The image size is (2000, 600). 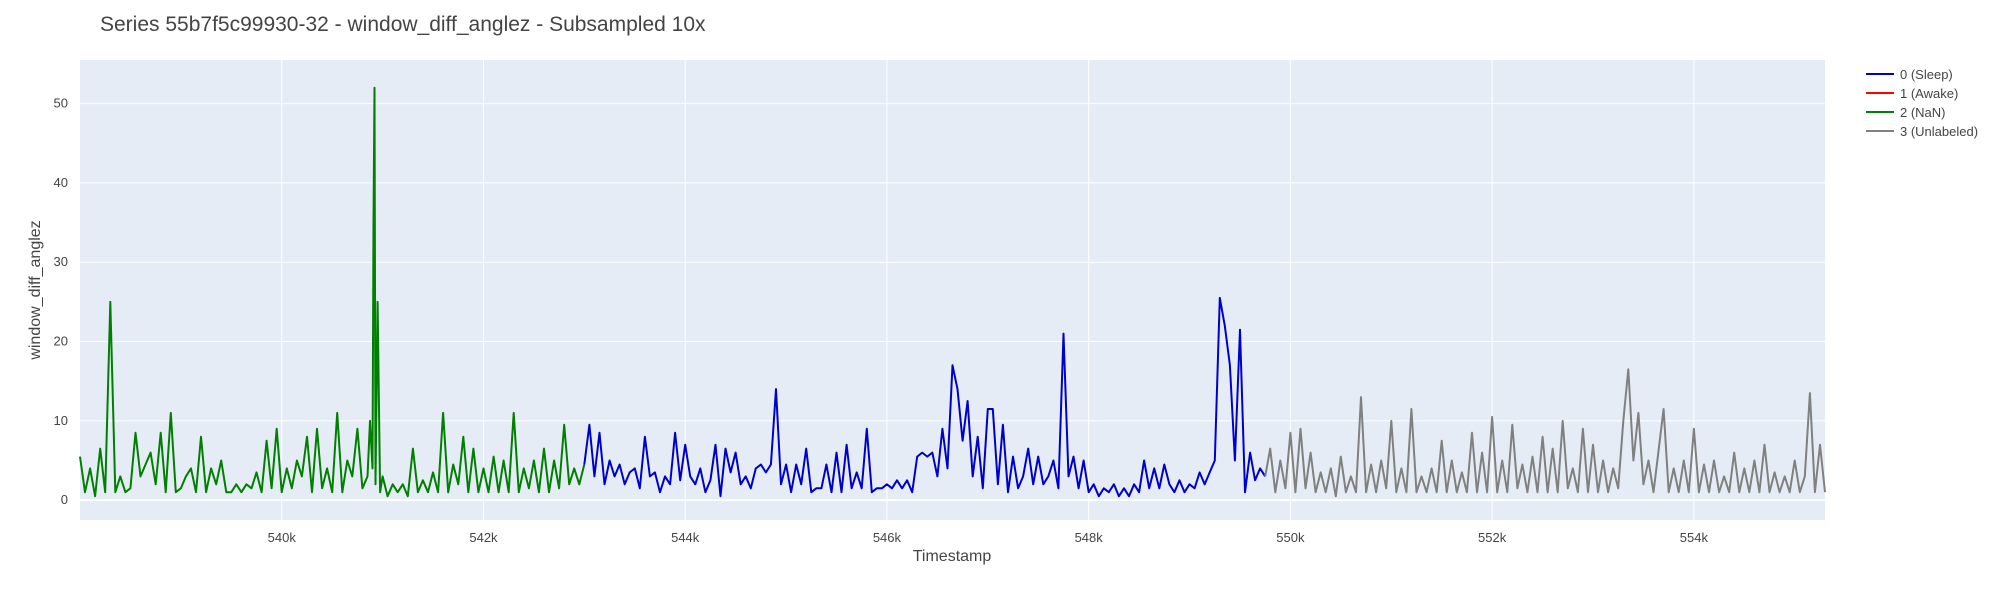 I want to click on x-tick-label: 552k, so click(x=1492, y=537).